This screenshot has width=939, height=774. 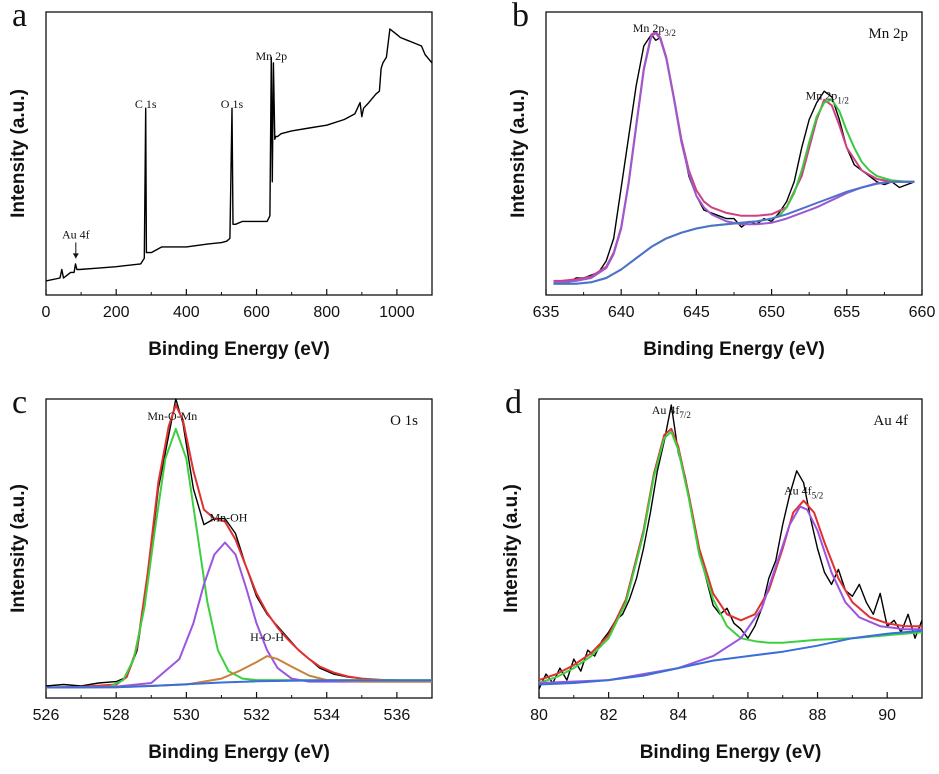 What do you see at coordinates (696, 312) in the screenshot?
I see `x-tick-label: 645` at bounding box center [696, 312].